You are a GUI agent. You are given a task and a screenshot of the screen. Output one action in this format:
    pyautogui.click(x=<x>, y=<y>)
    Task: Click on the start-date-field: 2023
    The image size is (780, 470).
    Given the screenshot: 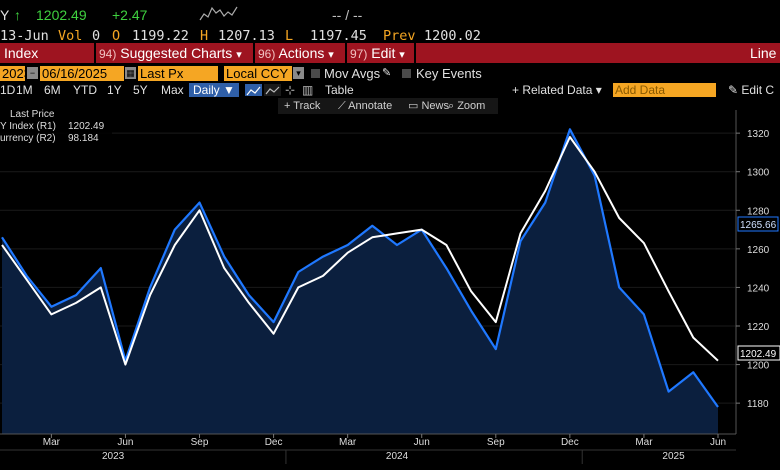 What is the action you would take?
    pyautogui.click(x=15, y=73)
    